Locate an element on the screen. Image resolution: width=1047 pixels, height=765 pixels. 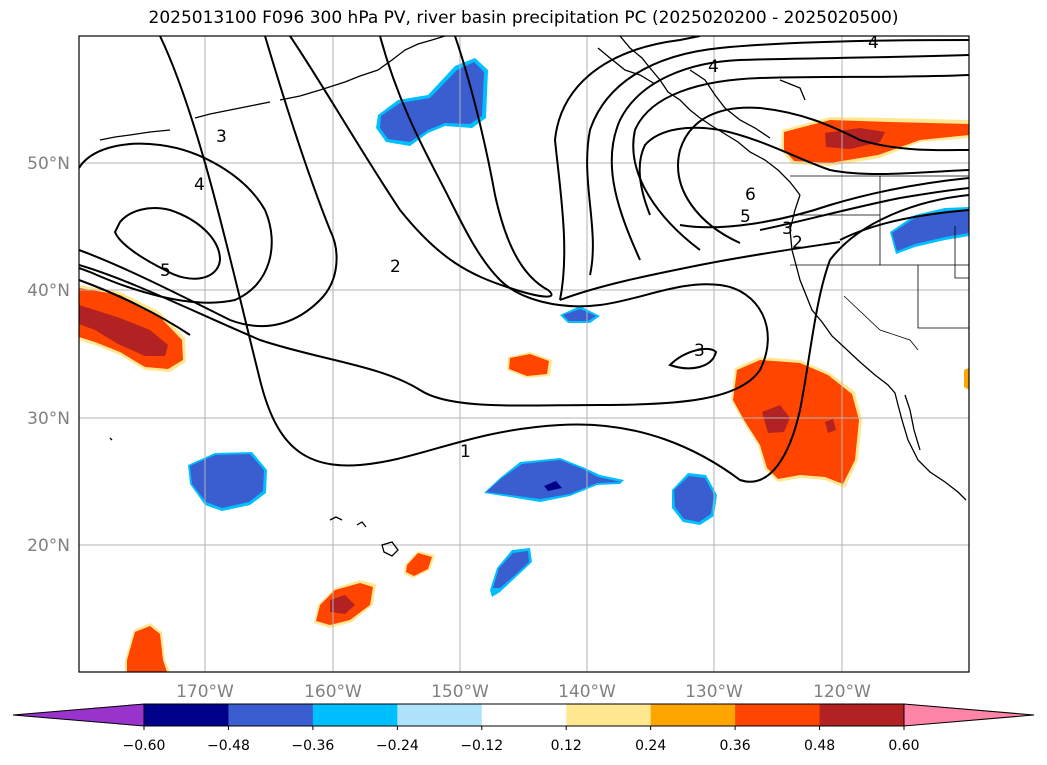
anomaly-west-pacific-positive is located at coordinates (132, 328).